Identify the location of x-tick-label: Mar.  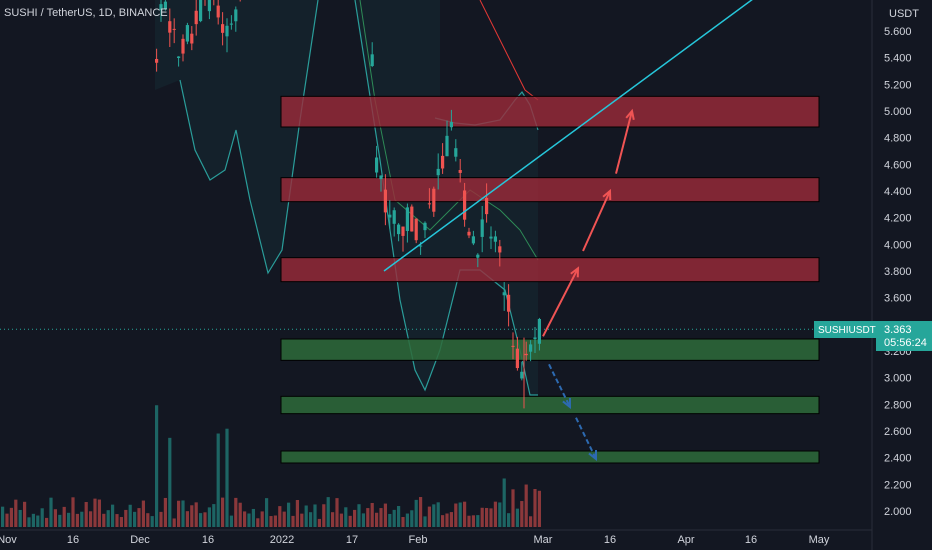
(543, 540).